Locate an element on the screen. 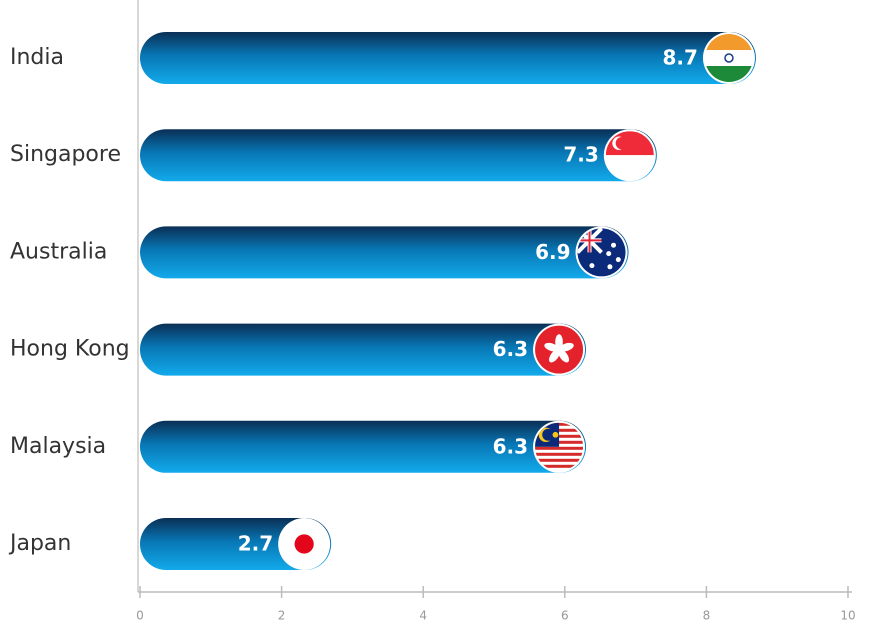 The width and height of the screenshot is (872, 636). category-label: Malaysia is located at coordinates (58, 446).